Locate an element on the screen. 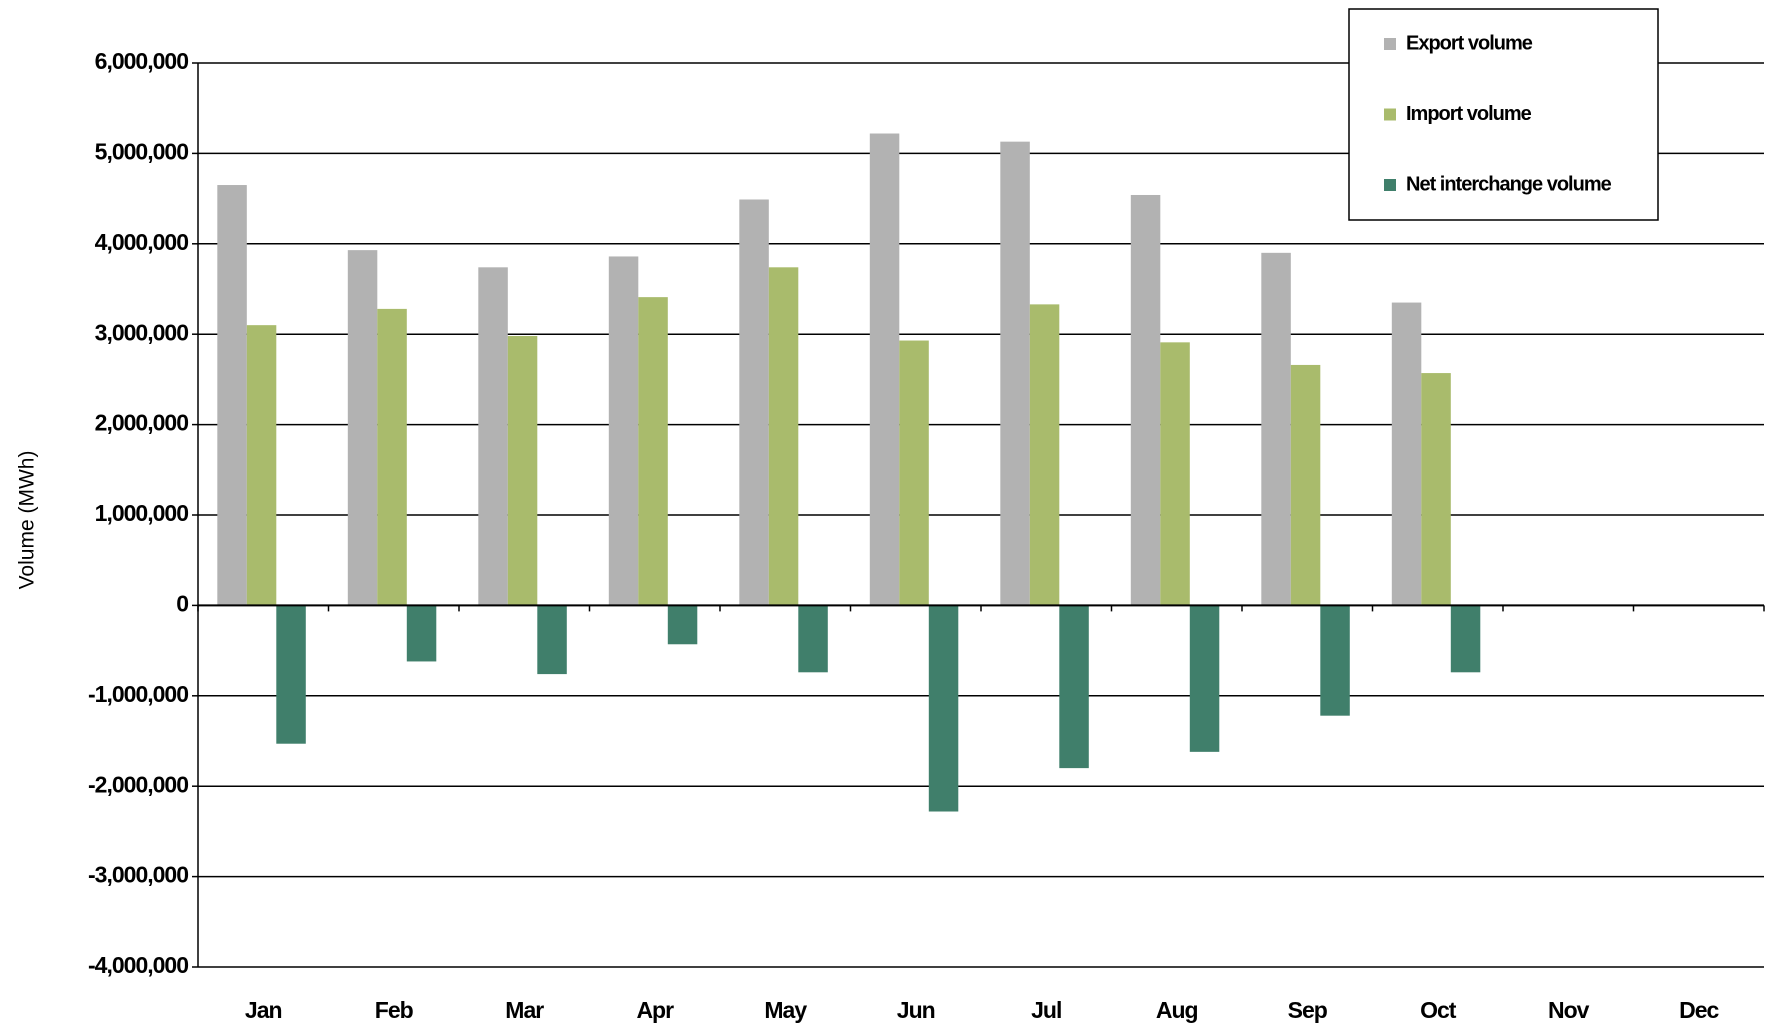  y-tick-label: -2,000,000 is located at coordinates (138, 784).